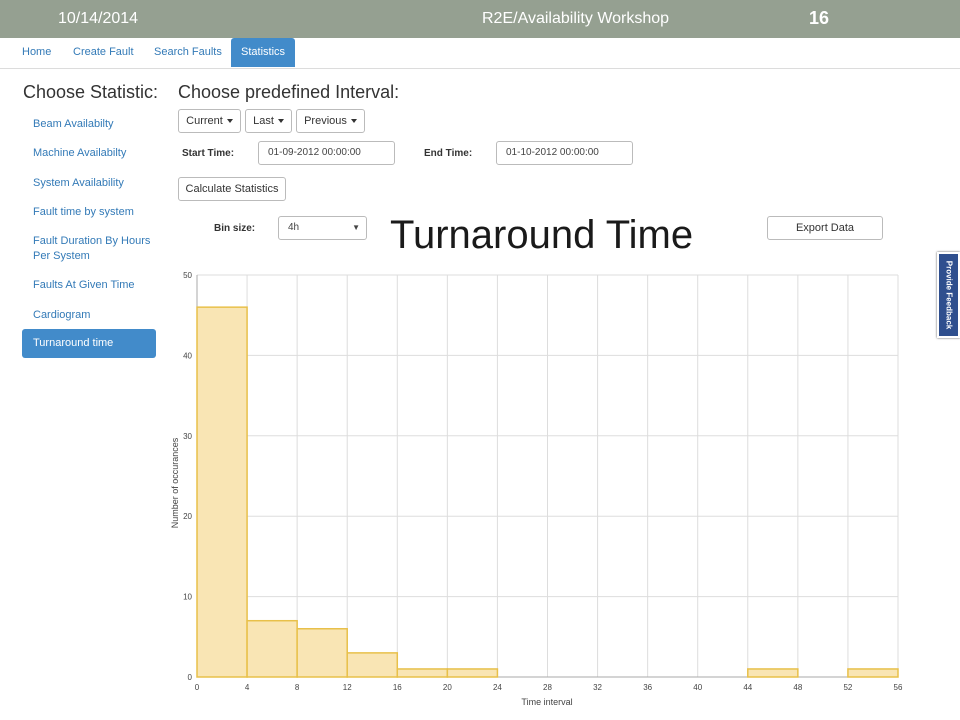  Describe the element at coordinates (91, 92) in the screenshot. I see `sidebar-heading: Choose Statistic:` at that location.